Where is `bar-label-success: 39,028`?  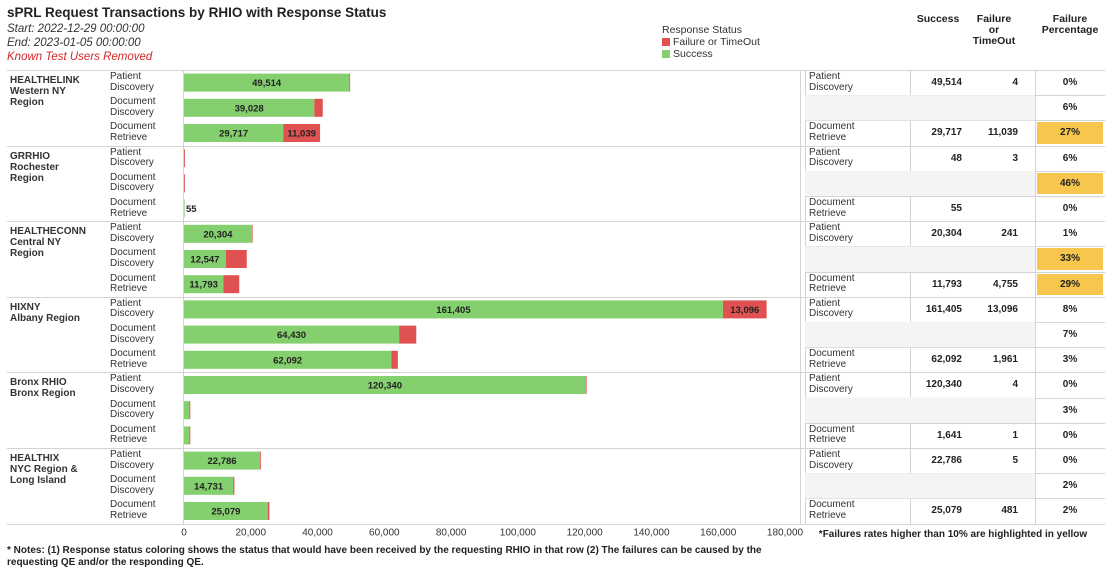 bar-label-success: 39,028 is located at coordinates (249, 108).